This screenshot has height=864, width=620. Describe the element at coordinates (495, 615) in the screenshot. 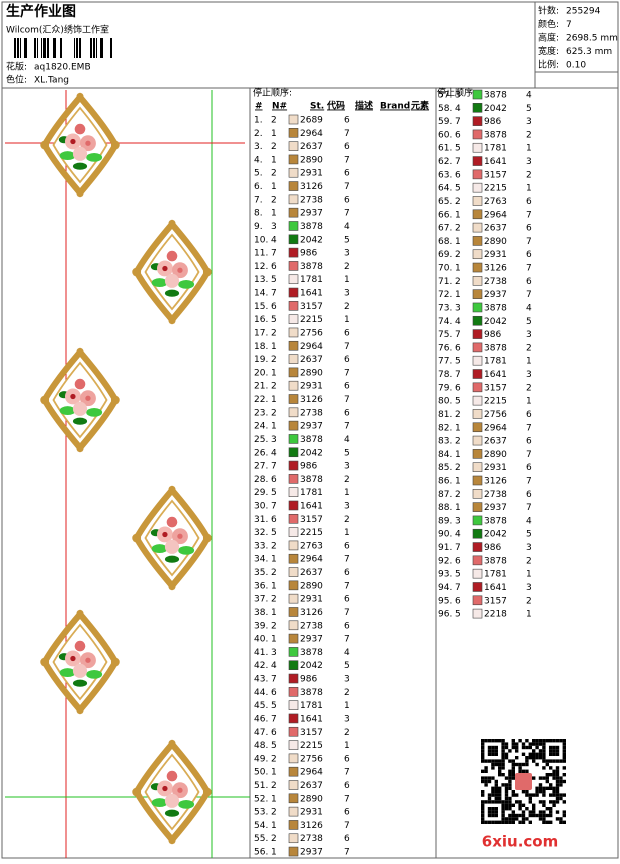

I see `thread-code: 2218` at that location.